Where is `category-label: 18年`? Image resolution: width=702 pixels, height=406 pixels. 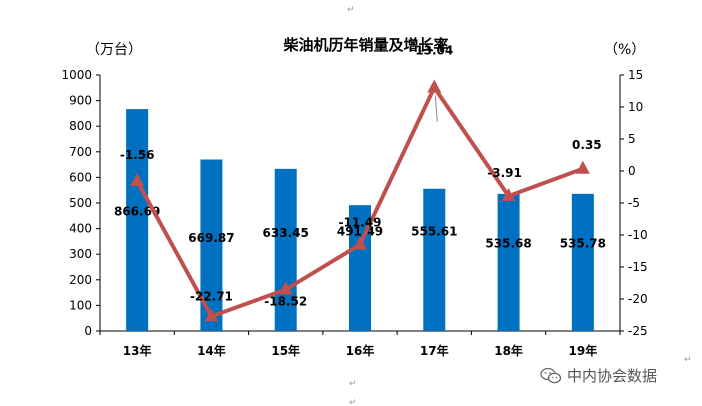
category-label: 18年 is located at coordinates (508, 350).